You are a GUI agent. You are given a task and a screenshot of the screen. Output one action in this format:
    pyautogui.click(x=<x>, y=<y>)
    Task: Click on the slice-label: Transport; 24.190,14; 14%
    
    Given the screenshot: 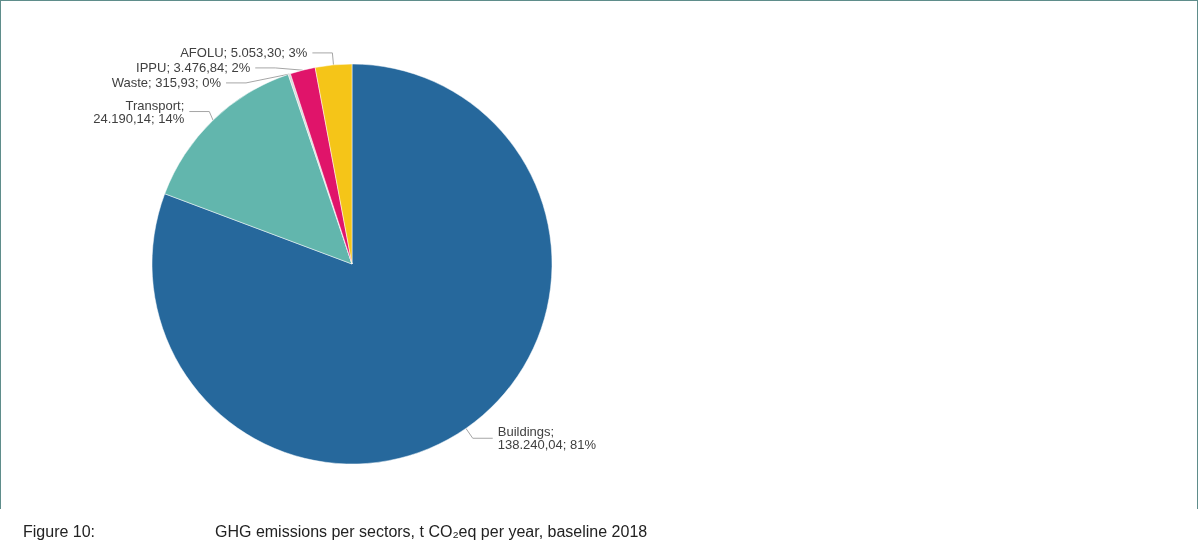 What is the action you would take?
    pyautogui.click(x=139, y=111)
    